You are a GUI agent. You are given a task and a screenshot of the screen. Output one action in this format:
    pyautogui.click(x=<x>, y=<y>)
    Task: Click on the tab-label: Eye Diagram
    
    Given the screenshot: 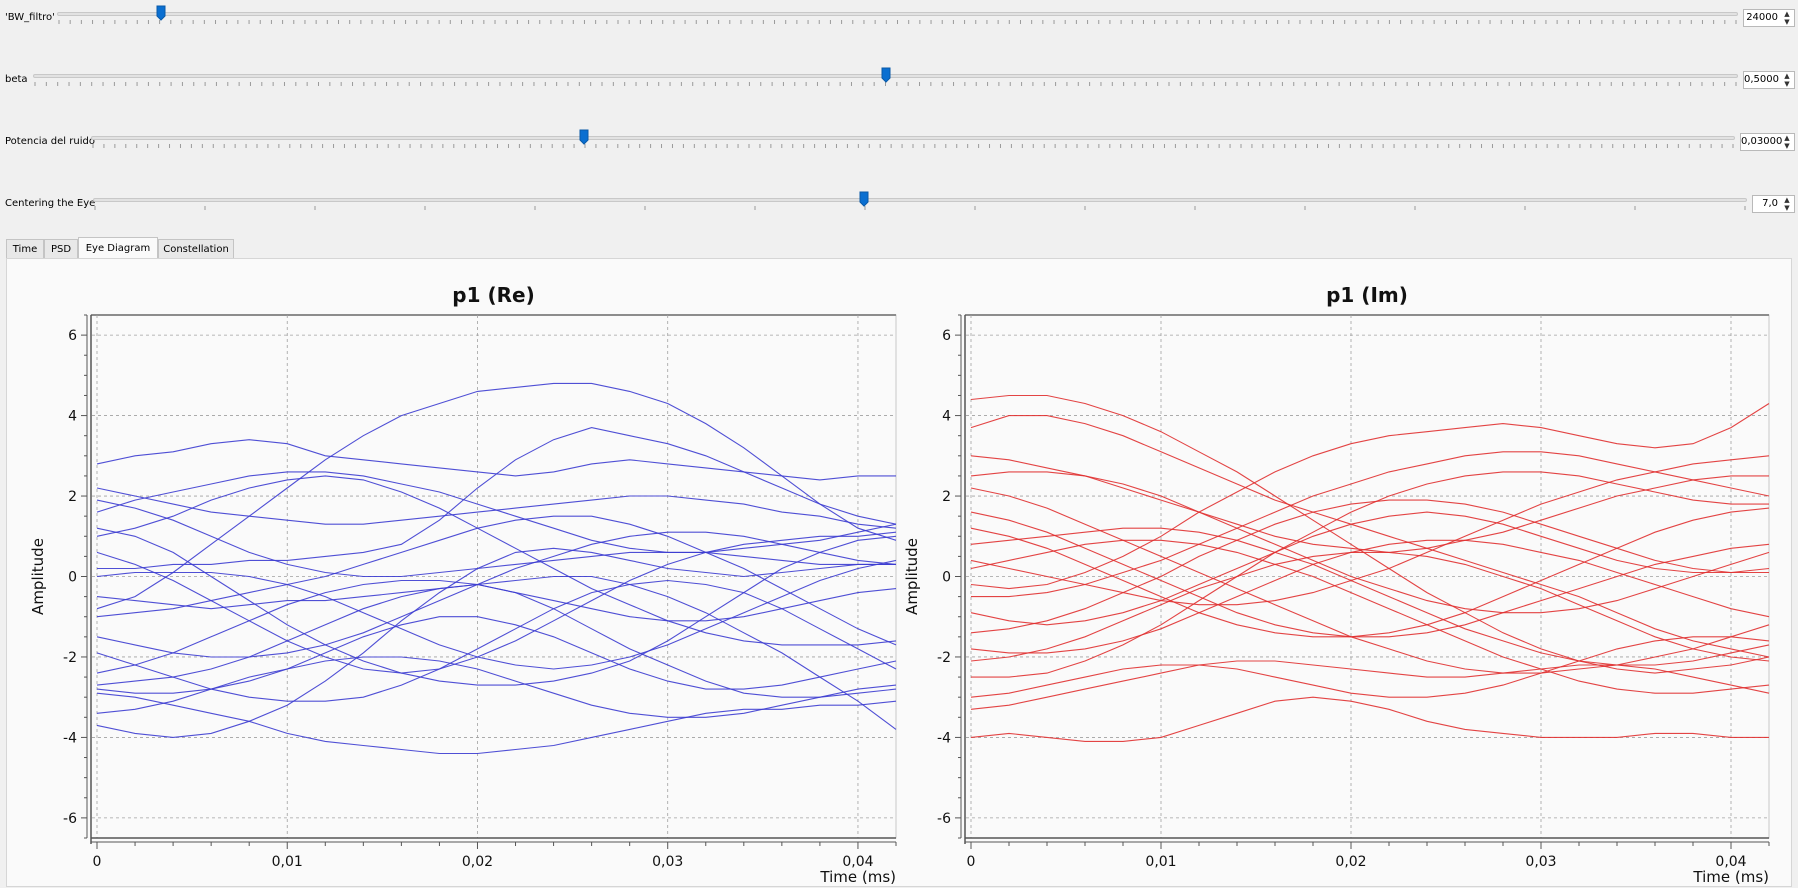 What is the action you would take?
    pyautogui.click(x=118, y=248)
    